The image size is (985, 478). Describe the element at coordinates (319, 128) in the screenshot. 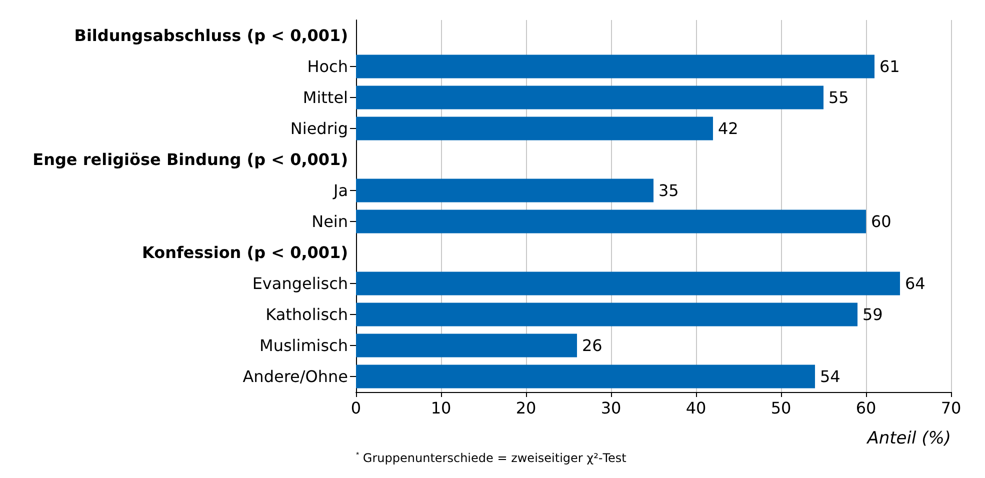

I see `y-tick-label: Niedrig` at that location.